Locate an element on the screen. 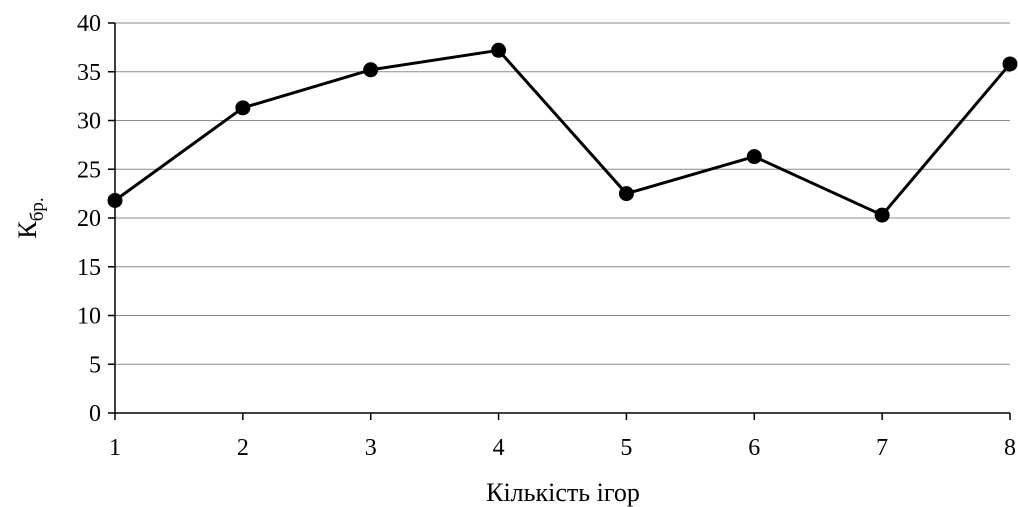  y-tick-label-20: 20 is located at coordinates (89, 219).